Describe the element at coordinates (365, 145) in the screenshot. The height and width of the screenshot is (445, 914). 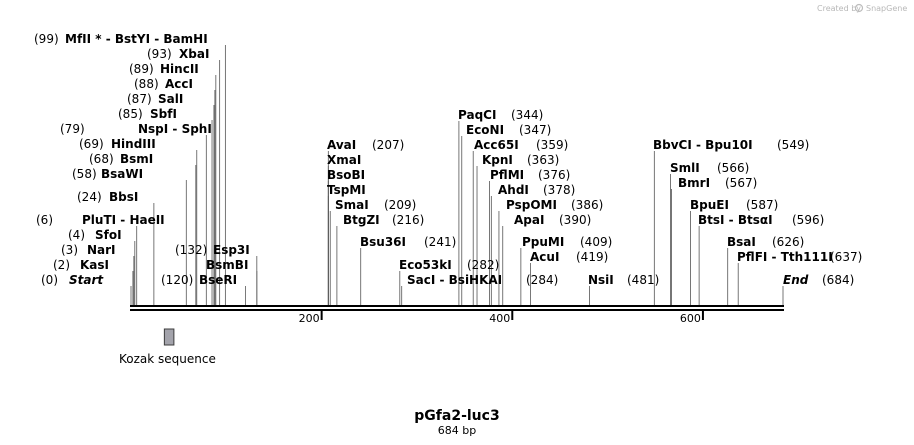
I see `restriction-site: AvaI (207)` at that location.